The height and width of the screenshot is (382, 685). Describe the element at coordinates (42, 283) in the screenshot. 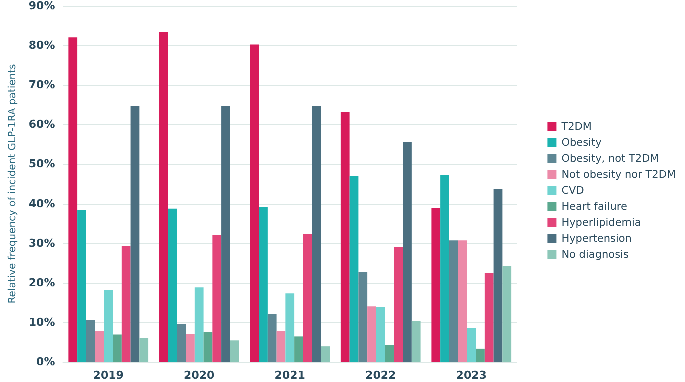

I see `y-tick-label: 20%` at that location.